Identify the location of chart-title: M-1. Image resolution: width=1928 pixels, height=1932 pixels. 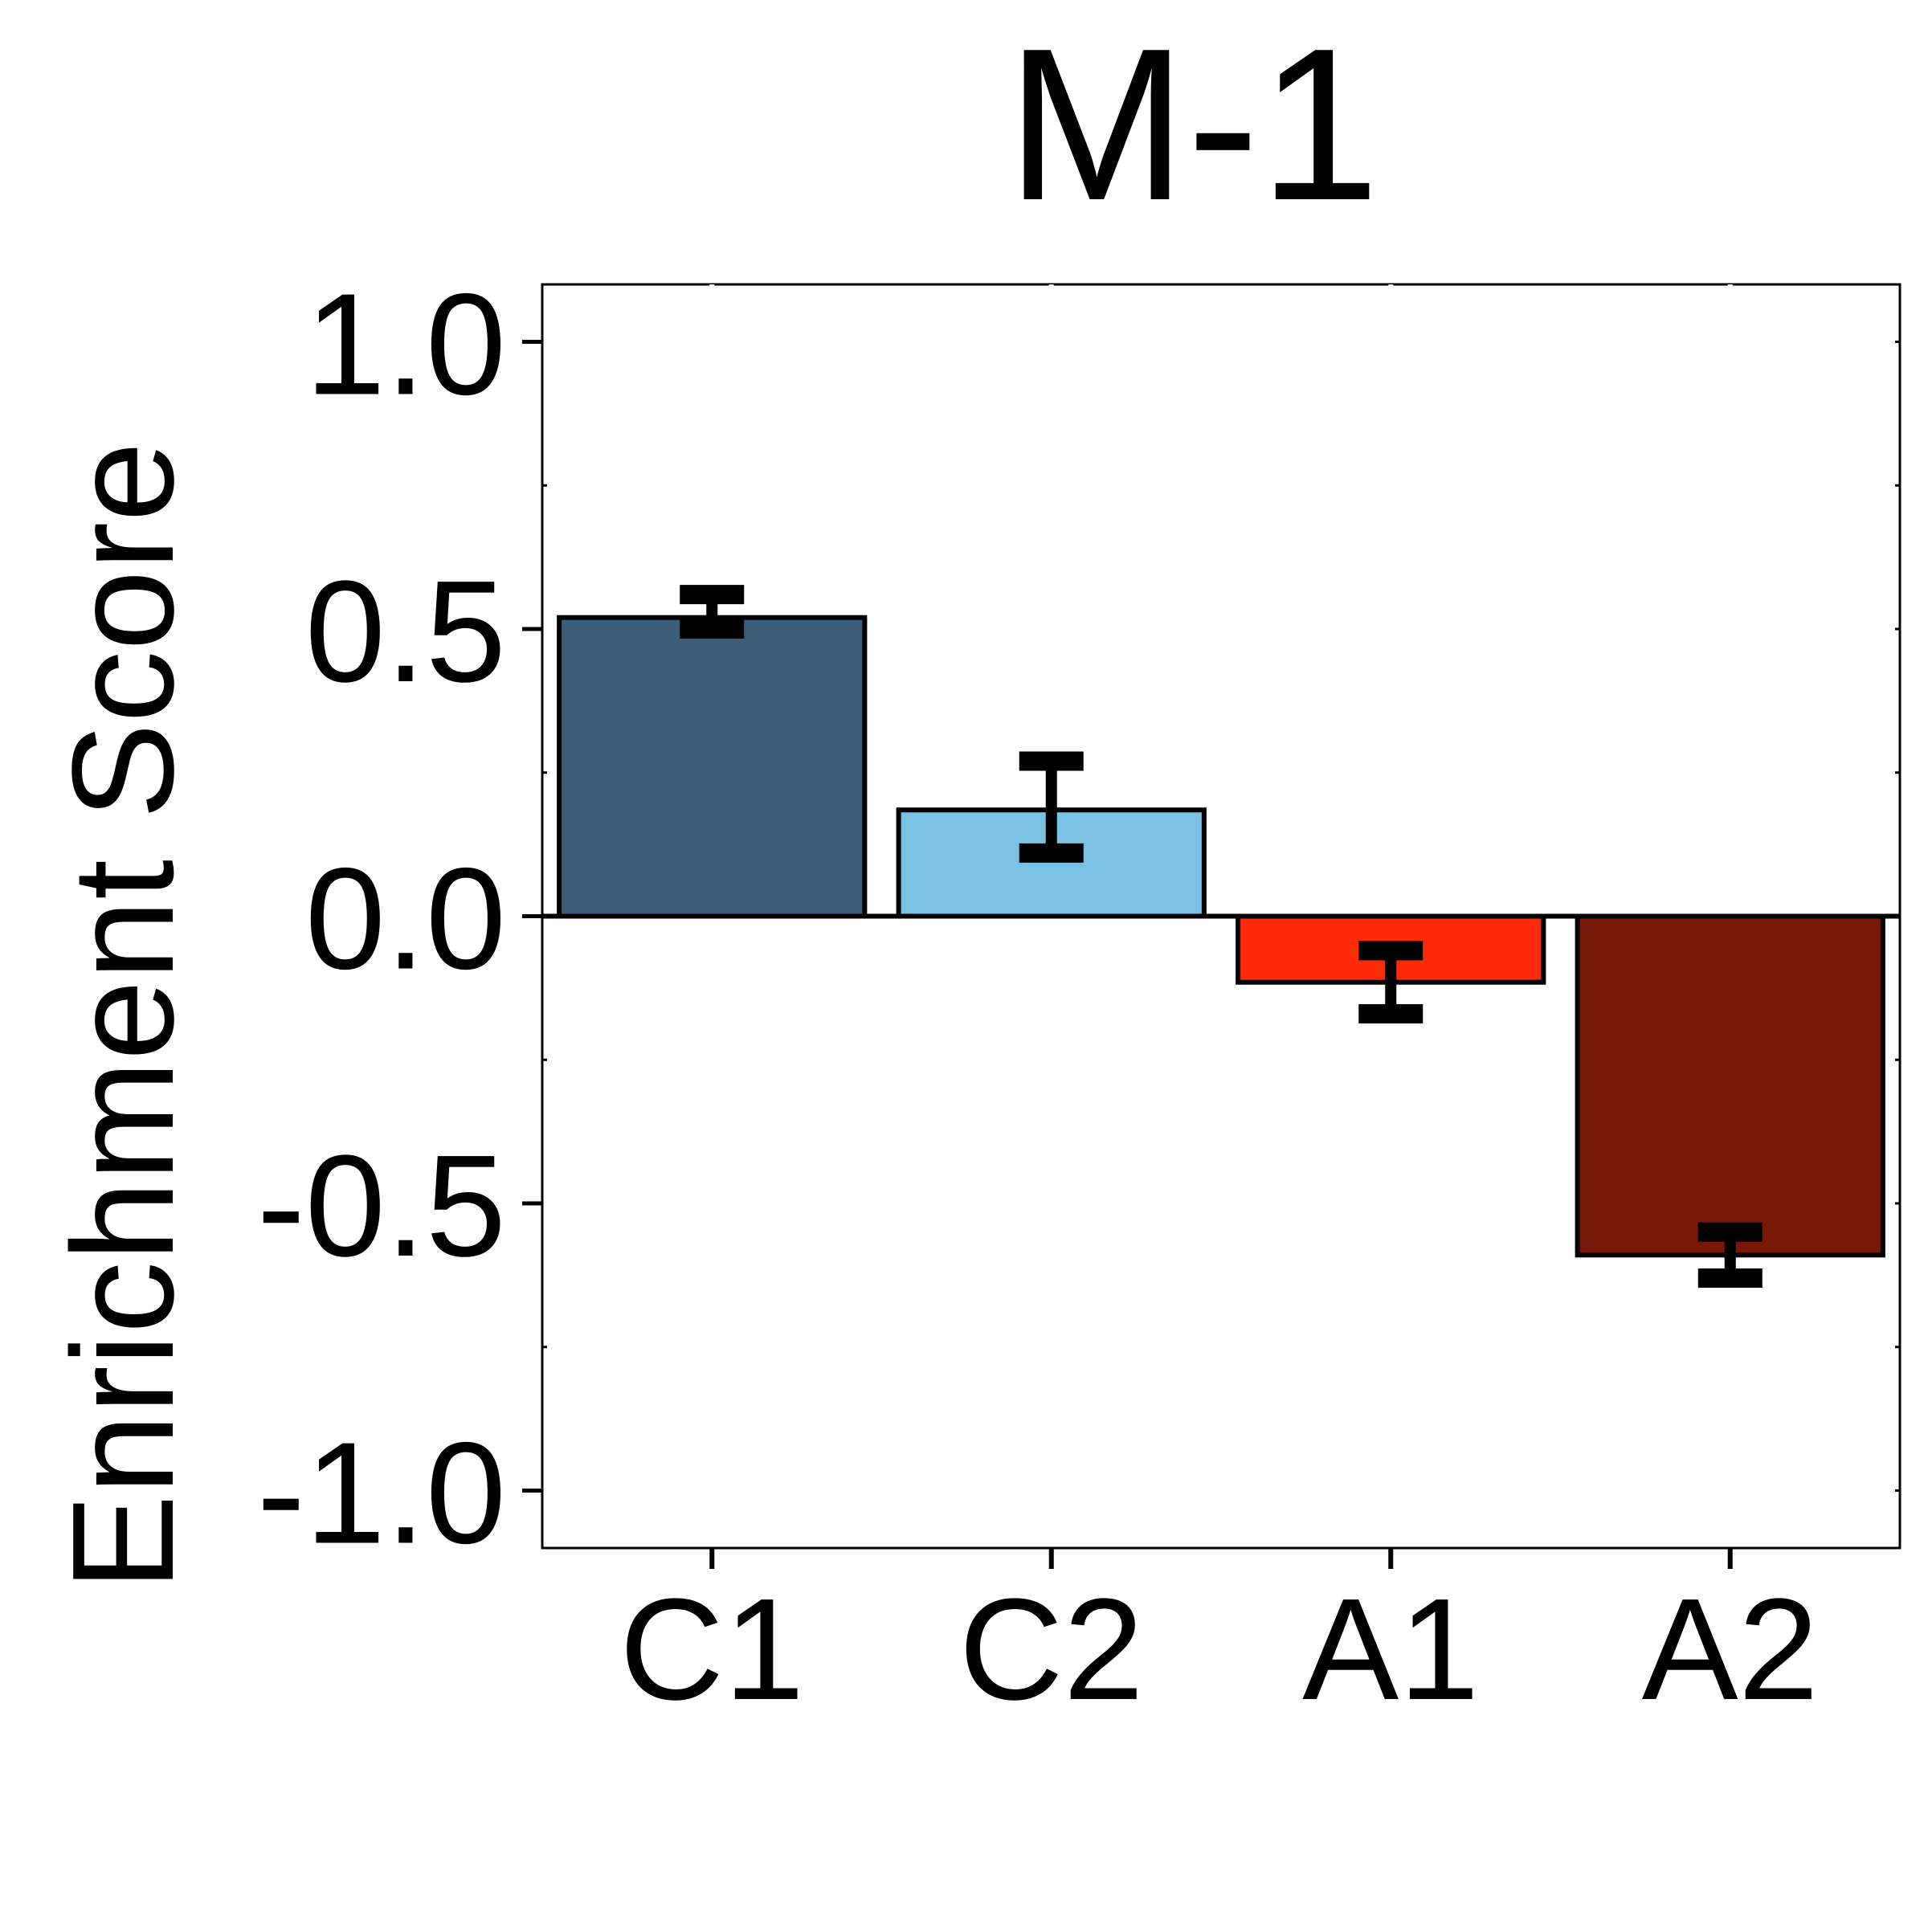
(1193, 125).